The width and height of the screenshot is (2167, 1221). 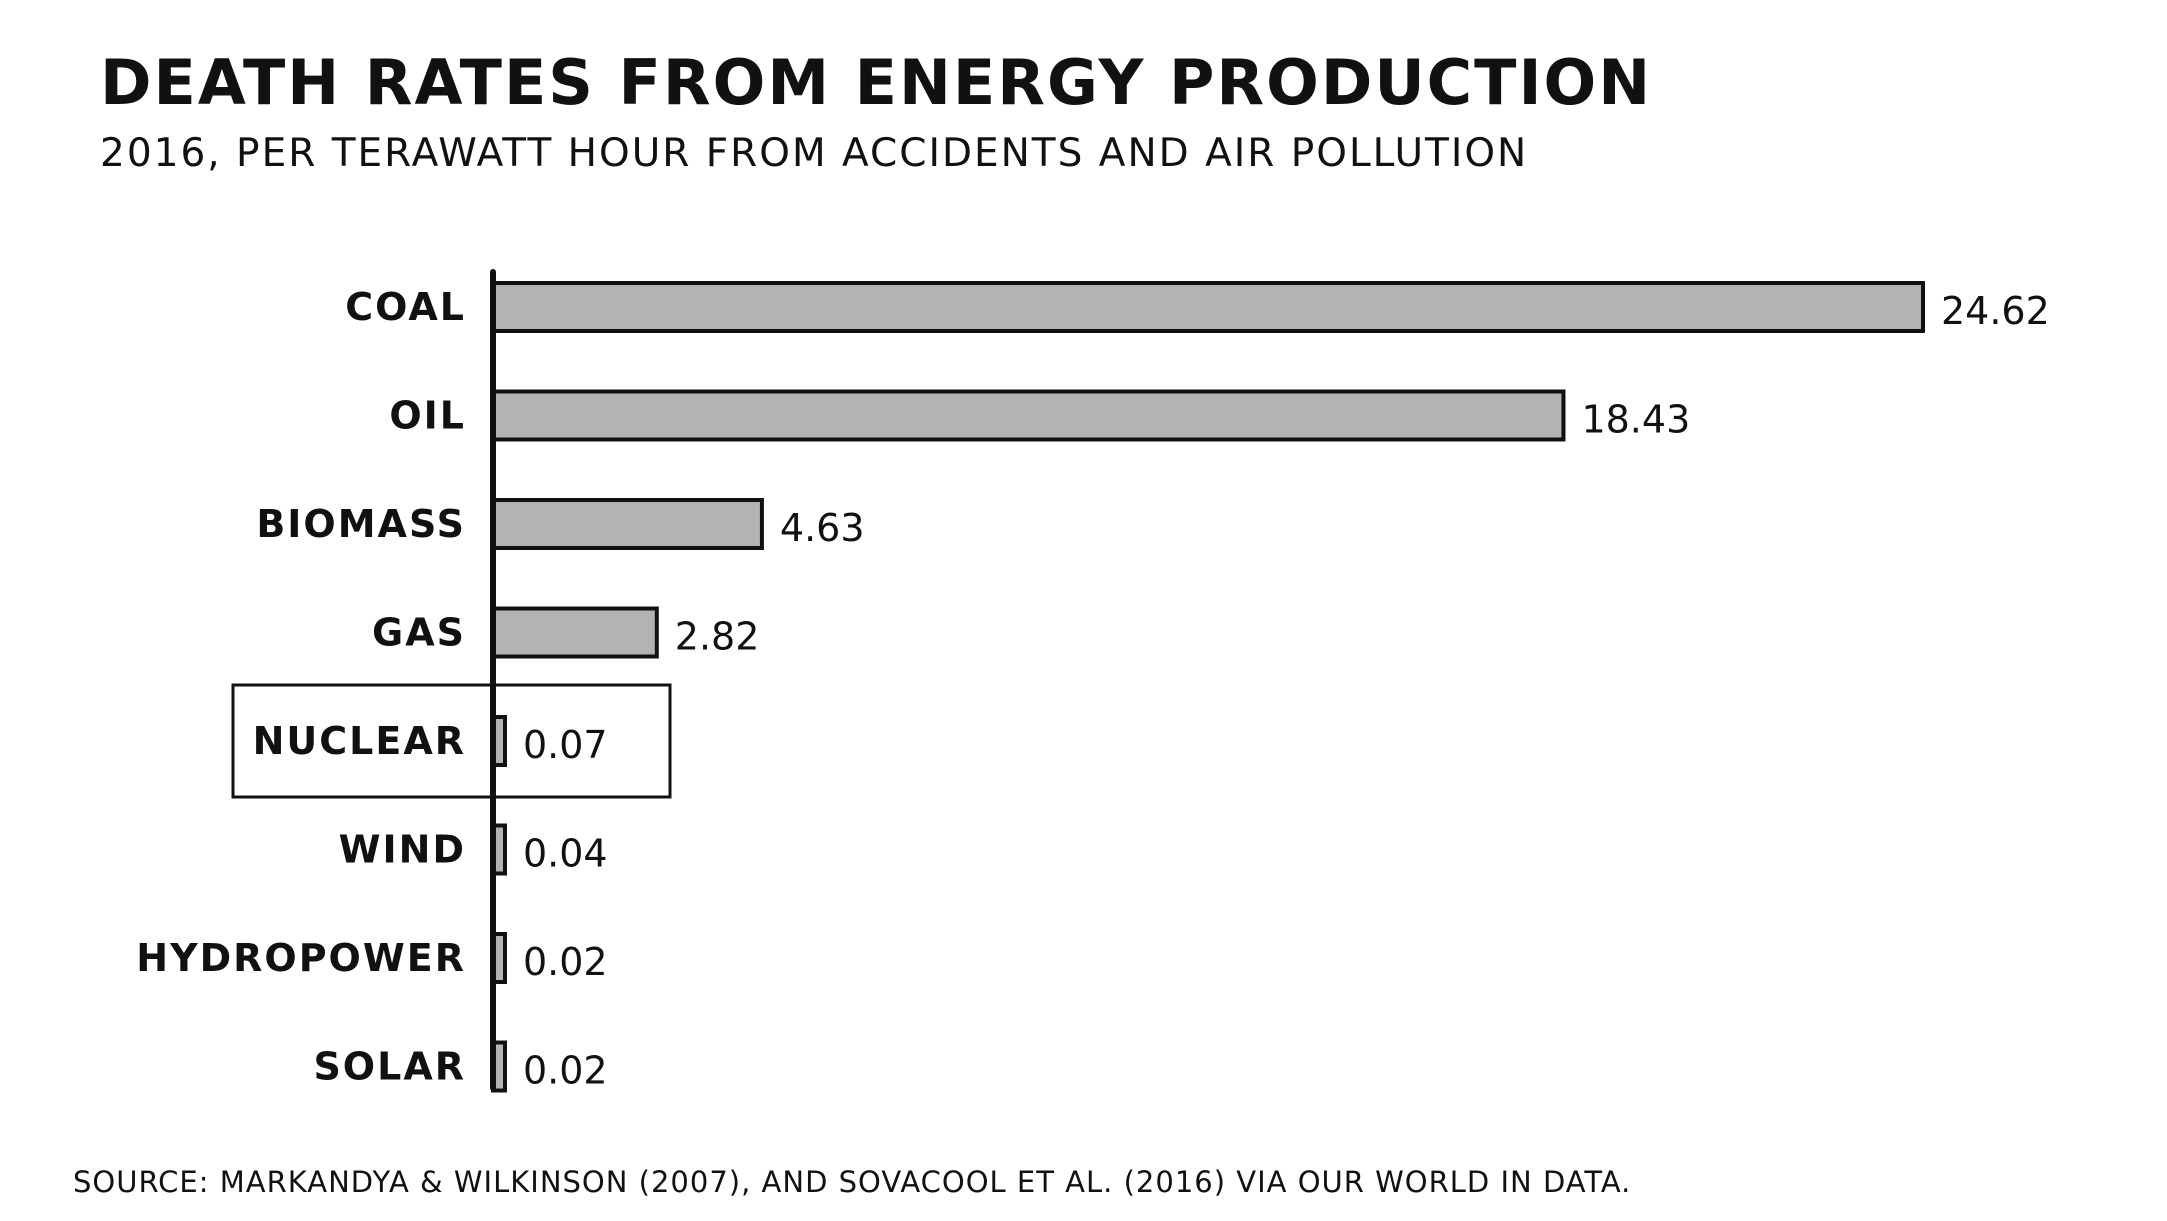 What do you see at coordinates (405, 307) in the screenshot?
I see `category-label-coal: COAL` at bounding box center [405, 307].